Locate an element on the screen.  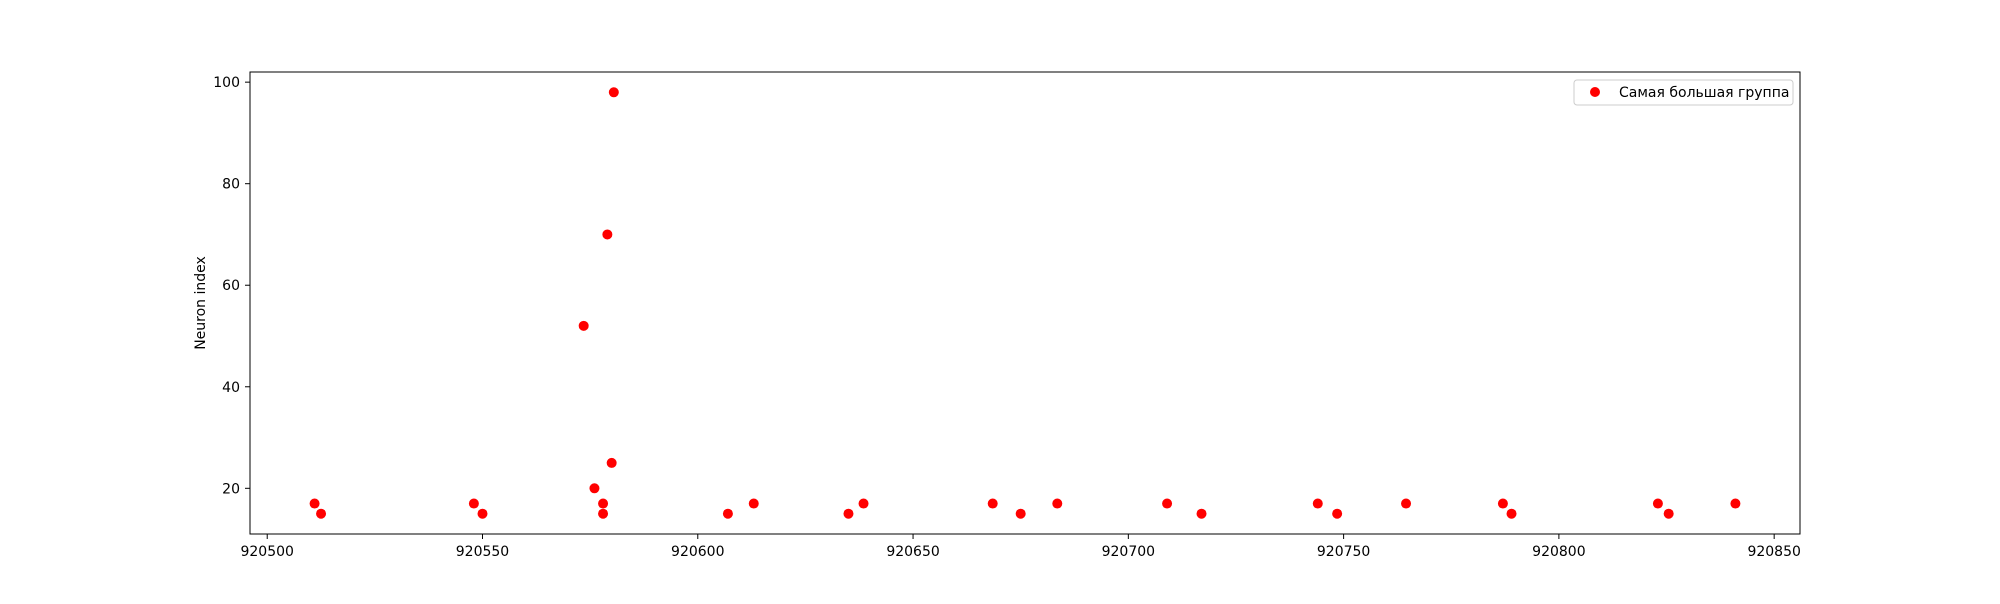
legend-label: Самая большая группа is located at coordinates (1704, 93).